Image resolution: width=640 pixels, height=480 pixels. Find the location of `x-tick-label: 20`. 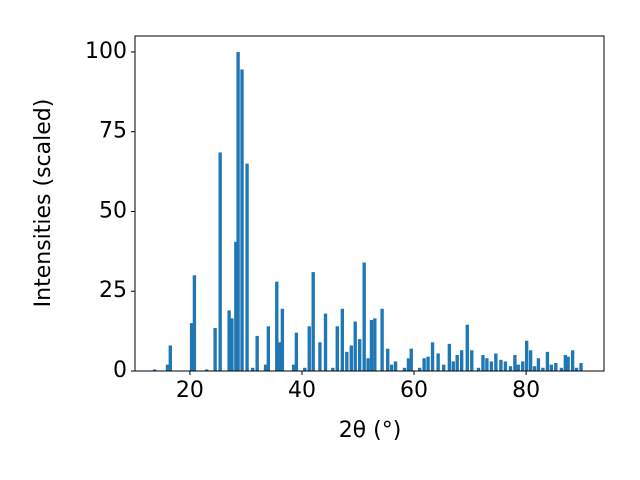

x-tick-label: 20 is located at coordinates (190, 390).